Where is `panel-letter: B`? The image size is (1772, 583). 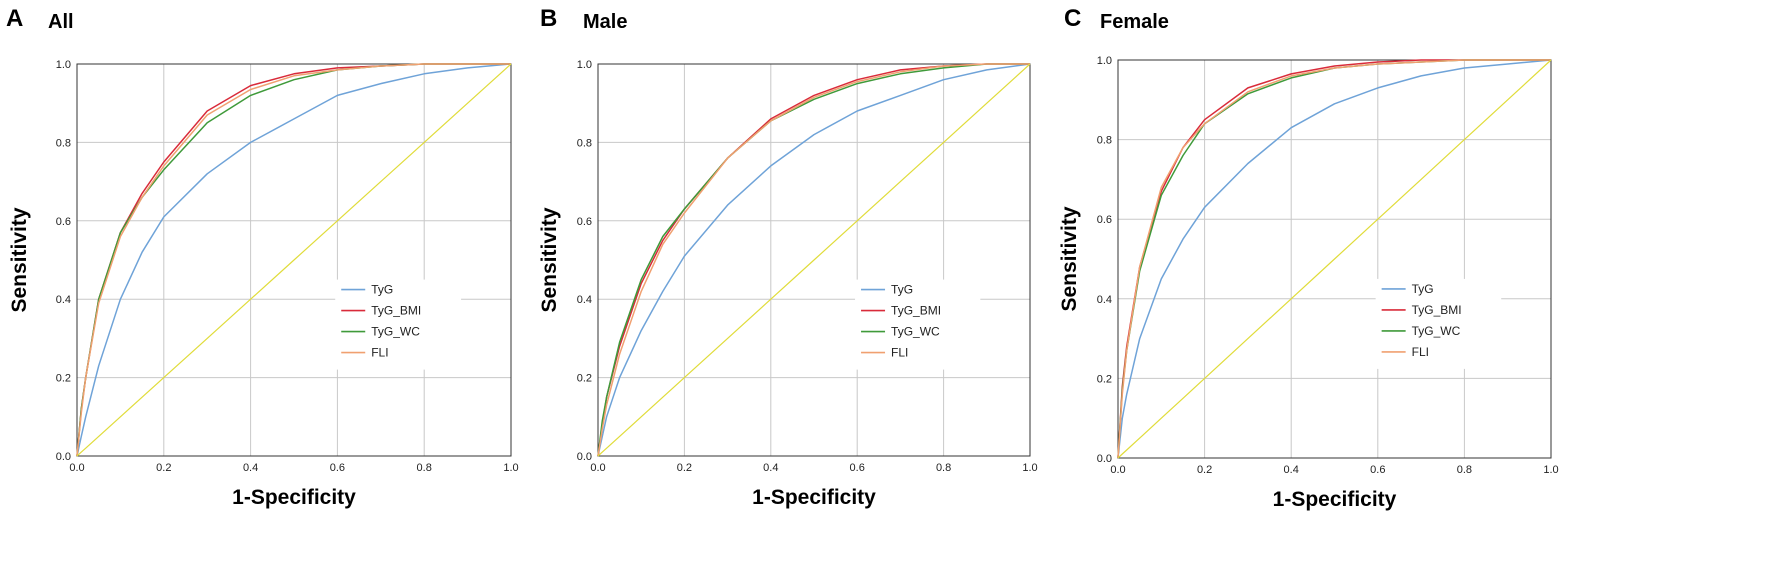 panel-letter: B is located at coordinates (548, 18).